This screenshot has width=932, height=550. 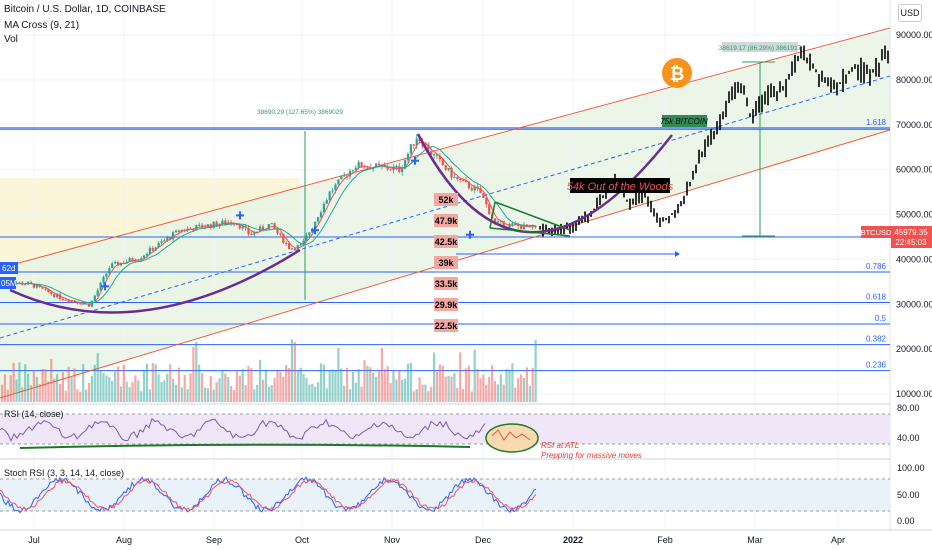 I want to click on target-75k-label: 75k BITCOIN, so click(x=684, y=121).